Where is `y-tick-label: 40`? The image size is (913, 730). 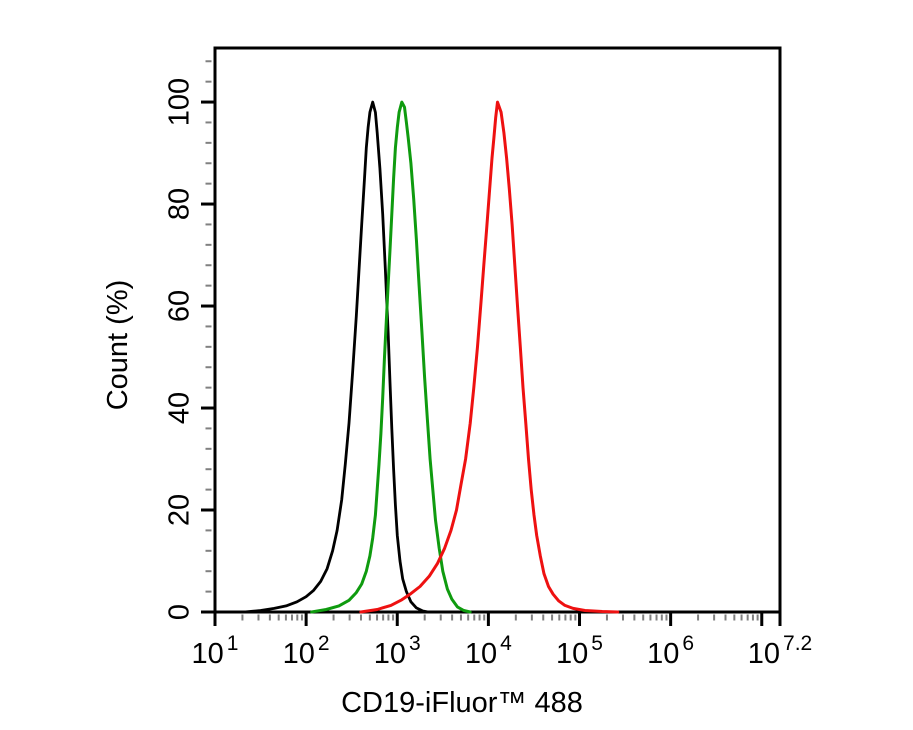
y-tick-label: 40 is located at coordinates (180, 408).